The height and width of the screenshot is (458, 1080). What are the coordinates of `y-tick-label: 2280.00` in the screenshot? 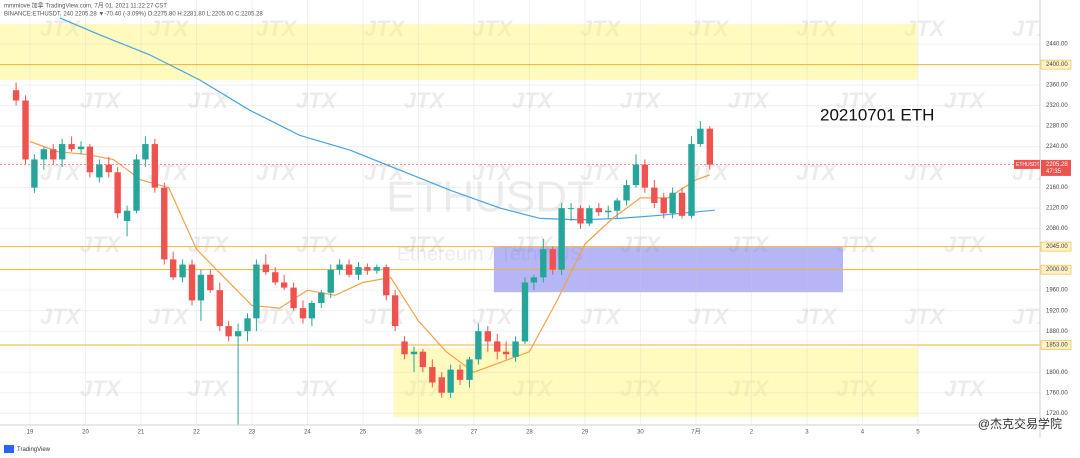 It's located at (1057, 127).